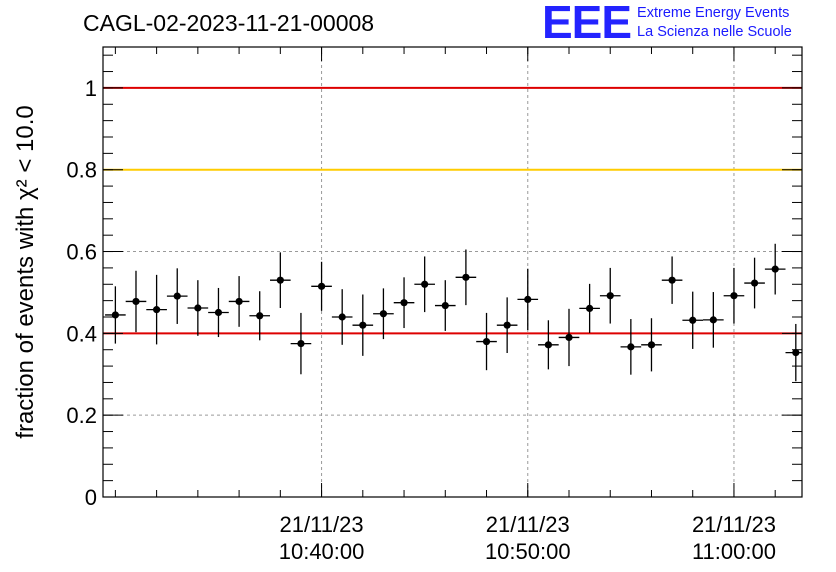 The width and height of the screenshot is (836, 572). I want to click on chart-title: CAGL-02-2023-11-21-00008, so click(229, 23).